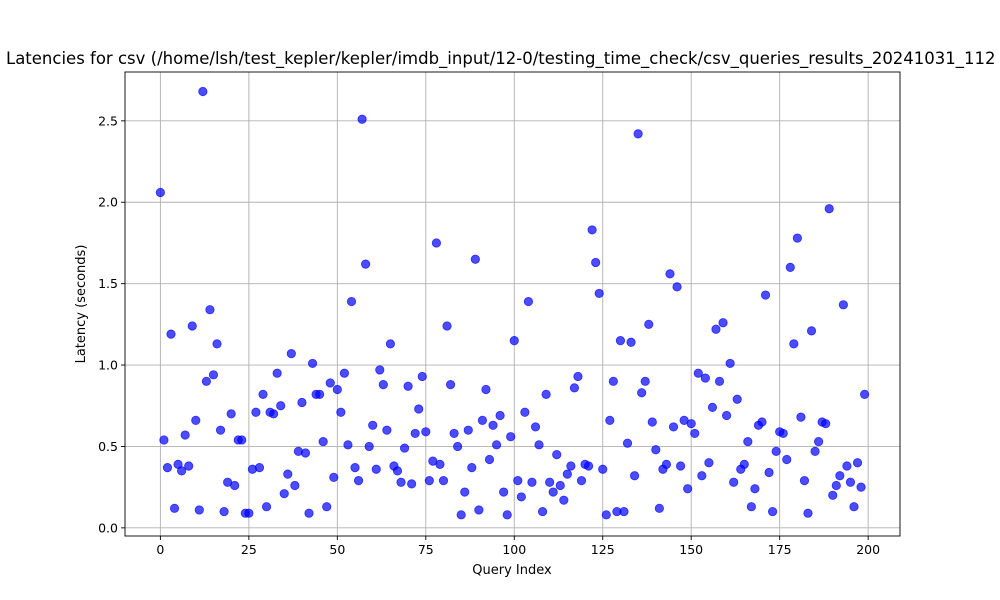 This screenshot has width=1000, height=600. I want to click on x-tick-label: 100, so click(514, 549).